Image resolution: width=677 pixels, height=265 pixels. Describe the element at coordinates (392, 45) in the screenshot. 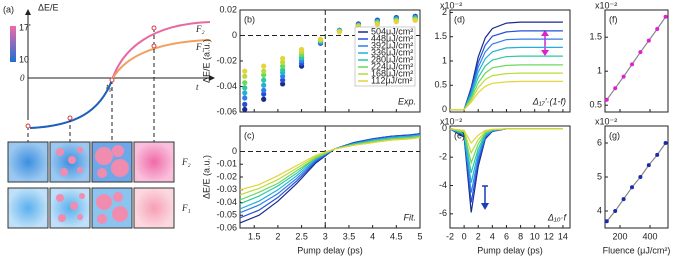

I see `legend-label: 392μJ/cm²` at that location.